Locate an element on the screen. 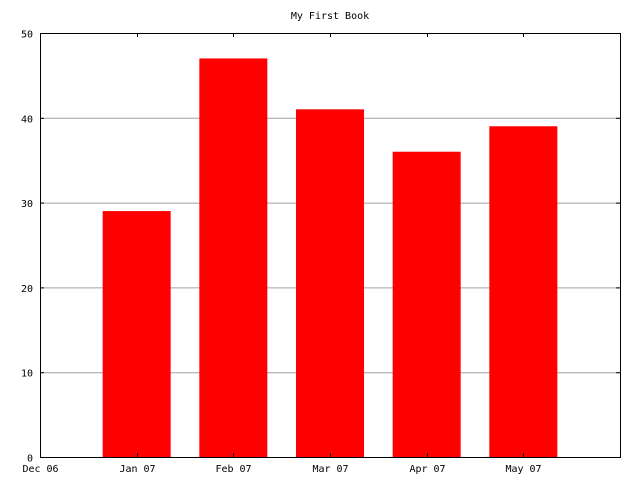  y-tick-label: 30 is located at coordinates (27, 204).